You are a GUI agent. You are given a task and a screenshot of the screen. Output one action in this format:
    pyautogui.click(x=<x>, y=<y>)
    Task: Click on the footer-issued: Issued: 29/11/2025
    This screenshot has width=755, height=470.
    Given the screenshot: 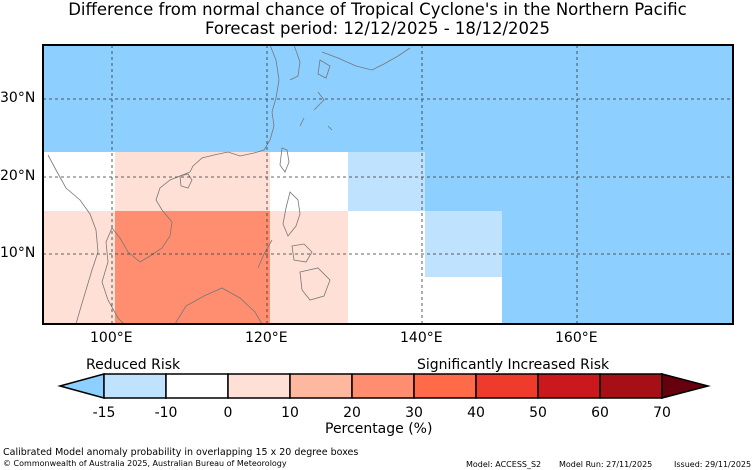 What is the action you would take?
    pyautogui.click(x=713, y=464)
    